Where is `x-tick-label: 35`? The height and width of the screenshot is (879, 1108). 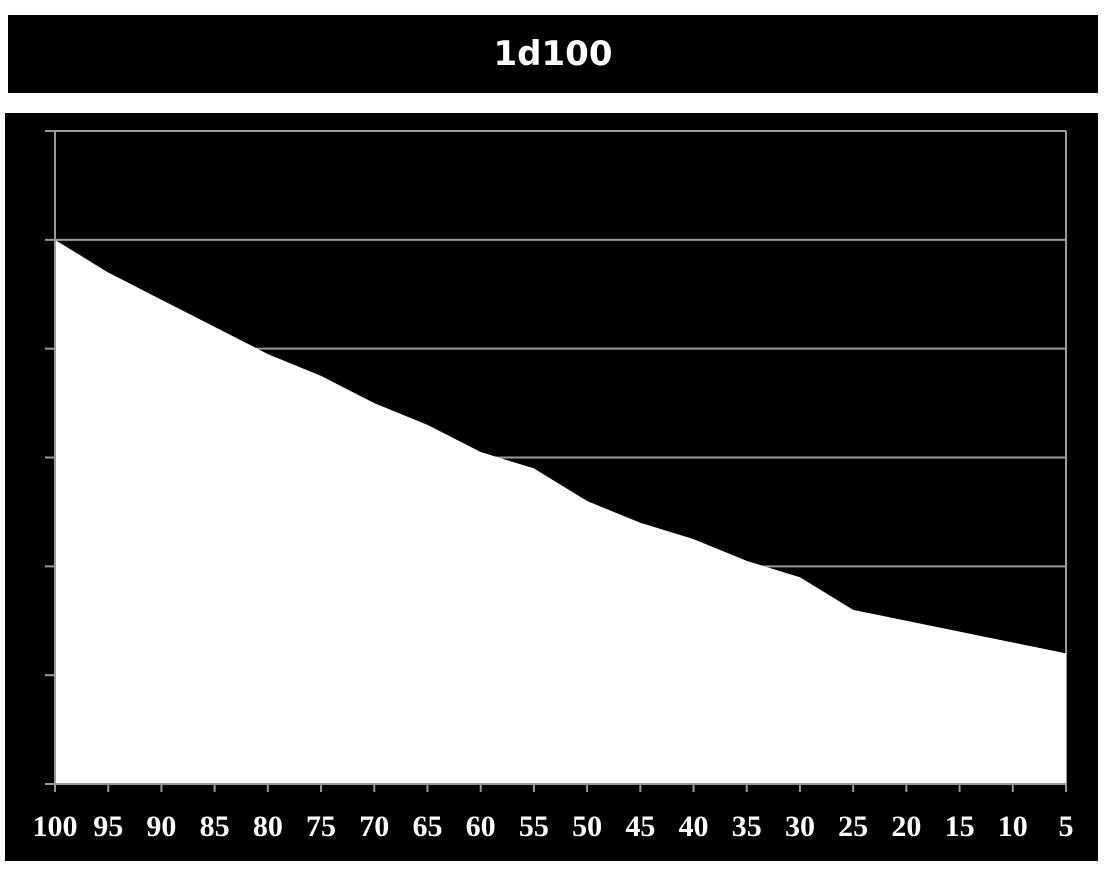 x-tick-label: 35 is located at coordinates (747, 826).